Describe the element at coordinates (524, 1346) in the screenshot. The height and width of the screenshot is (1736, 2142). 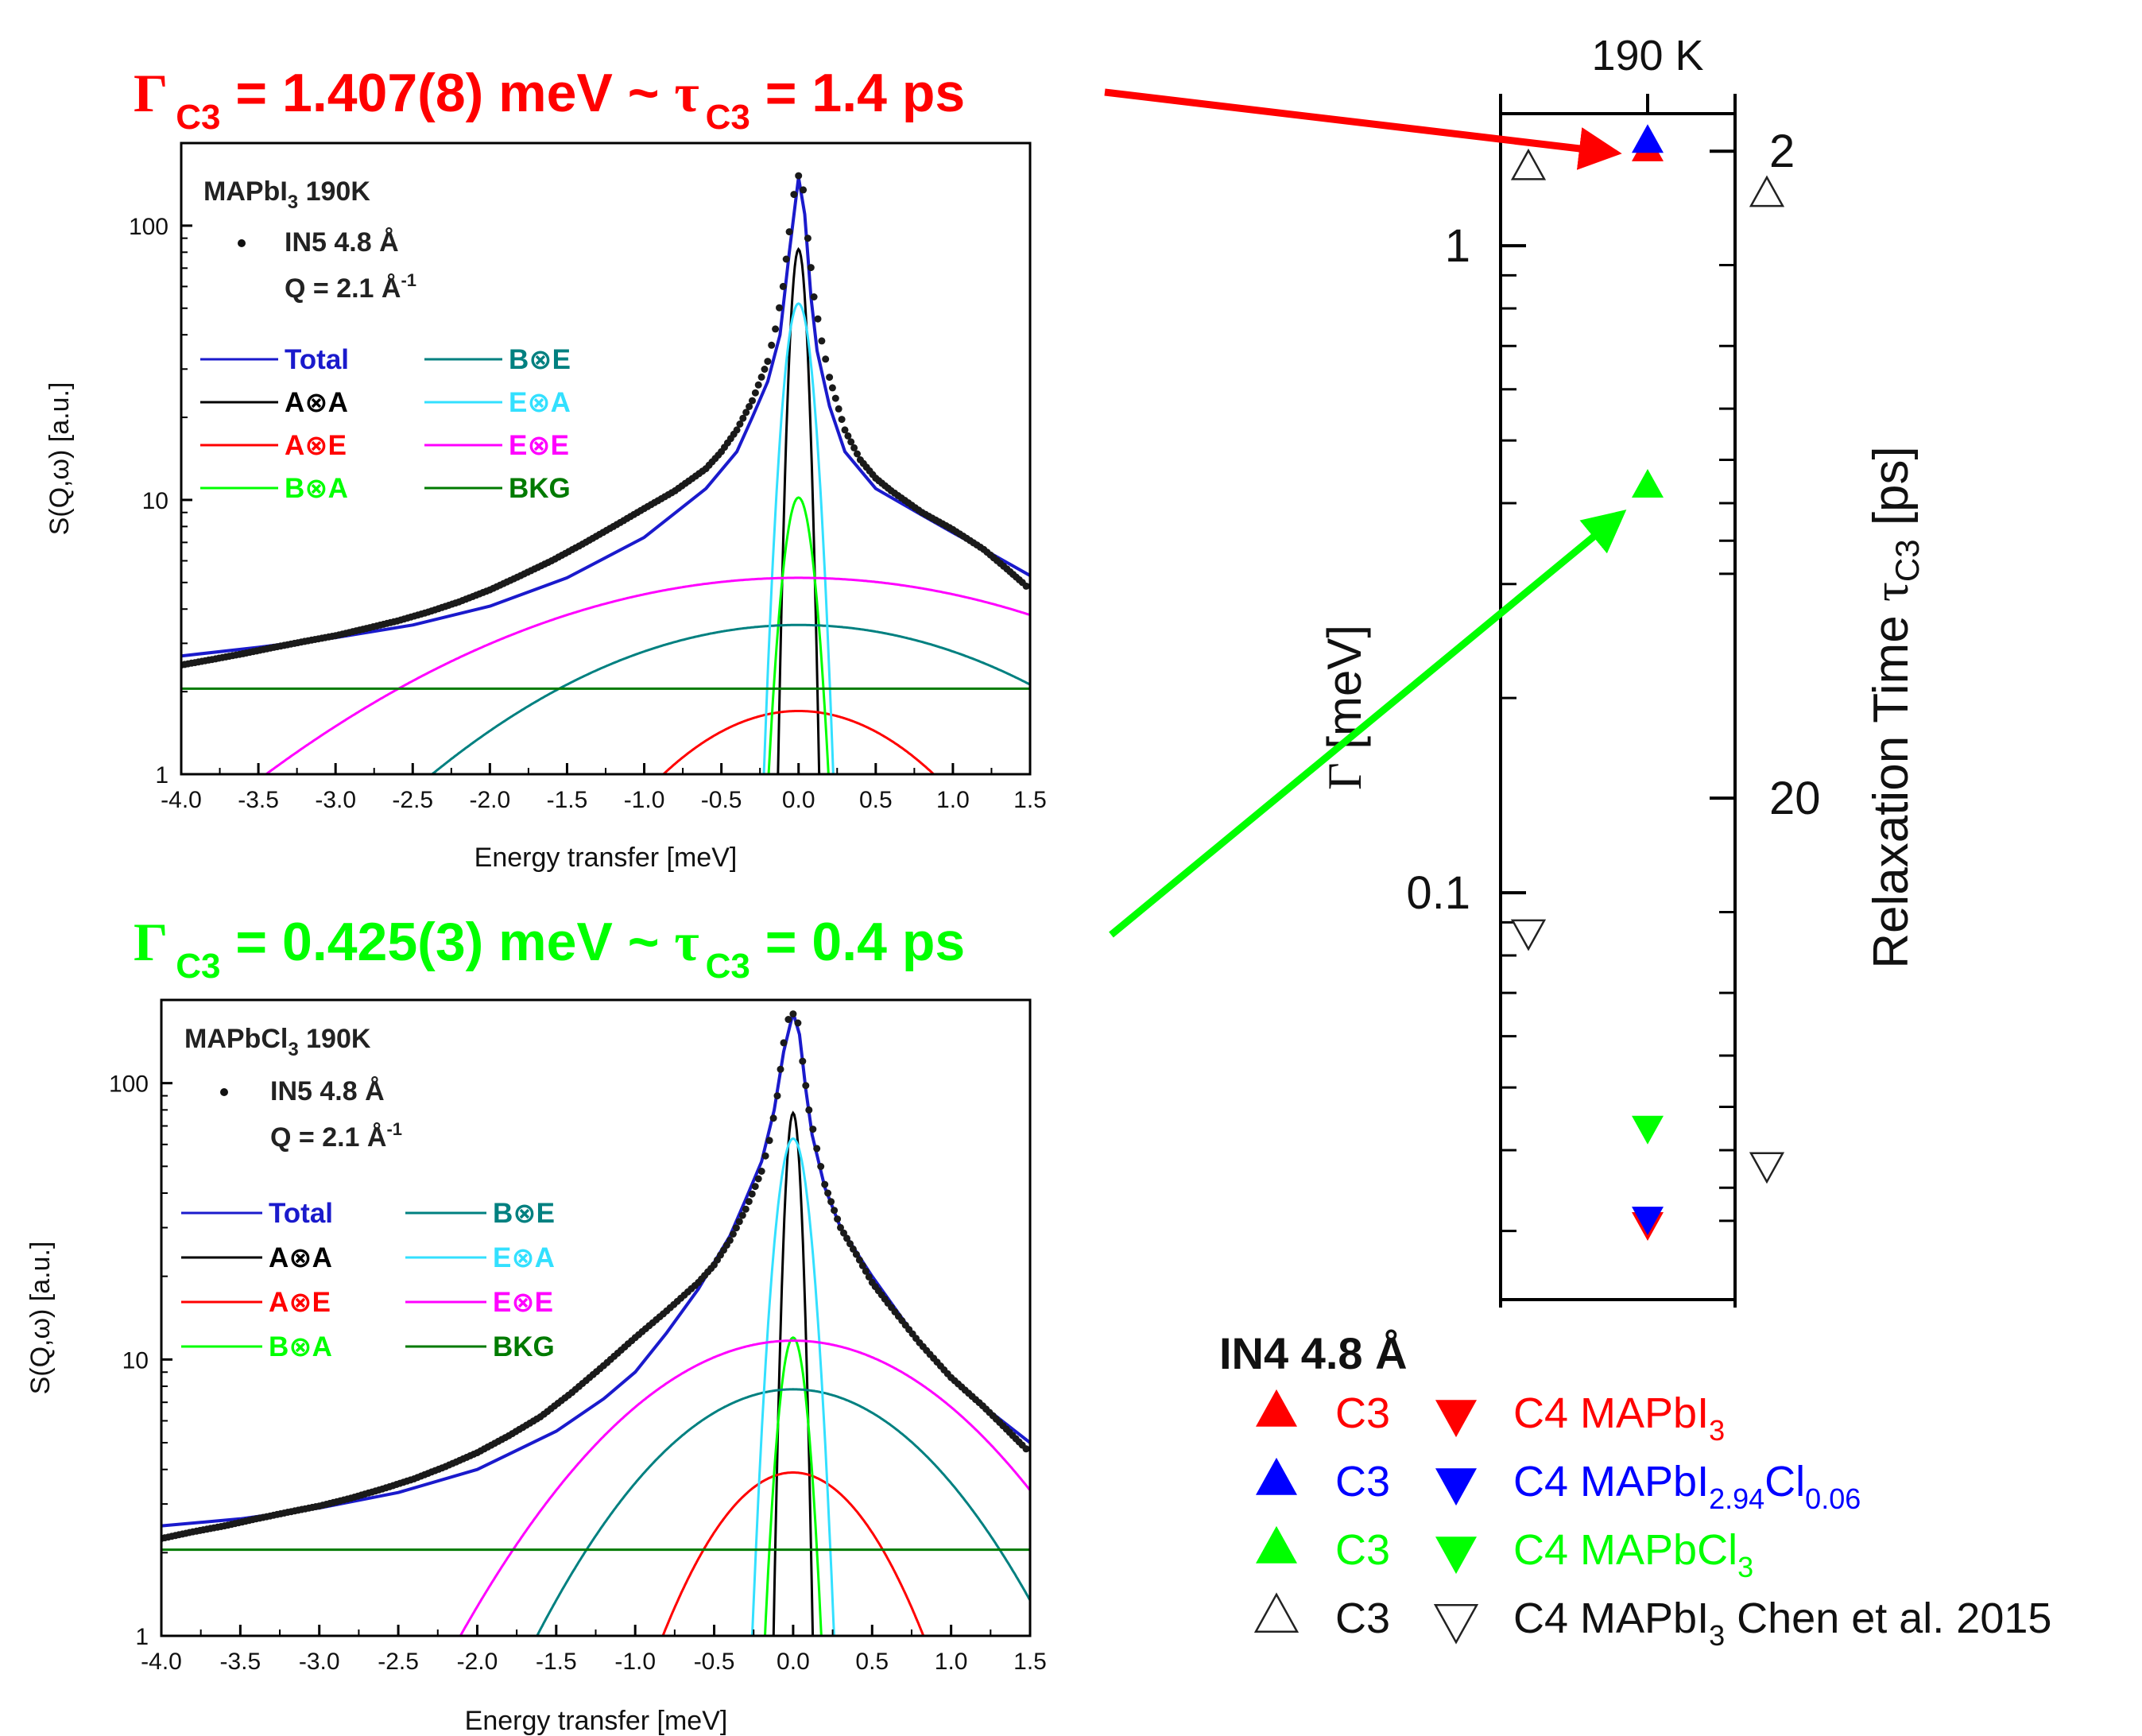
I see `legend-label: BKG` at that location.